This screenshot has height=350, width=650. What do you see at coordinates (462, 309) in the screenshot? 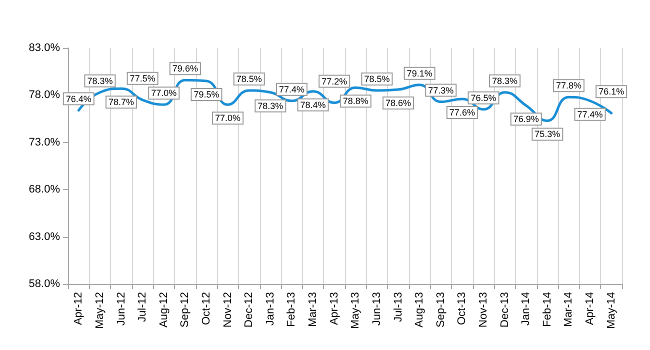
I see `x-tick-label: Oct-13` at bounding box center [462, 309].